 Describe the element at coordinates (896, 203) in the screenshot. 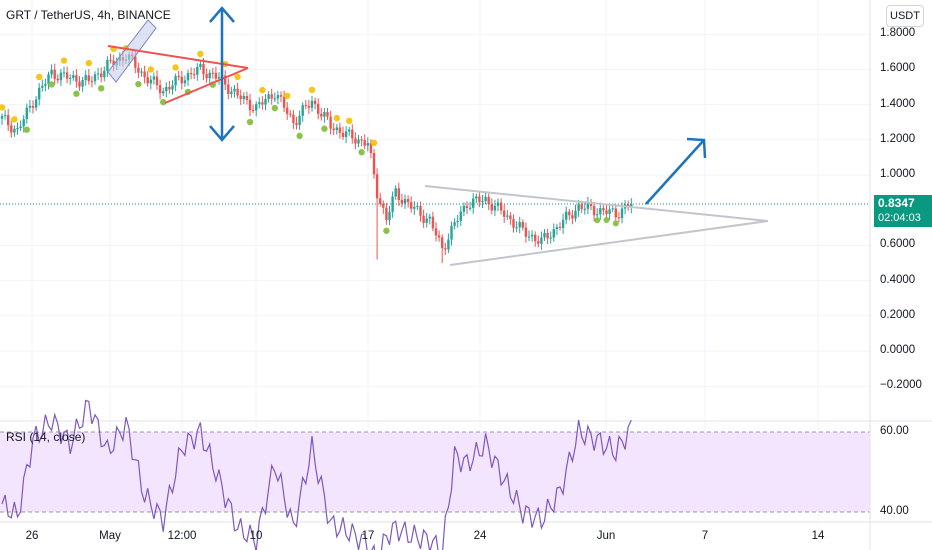

I see `last-price-value: 0.8347` at that location.